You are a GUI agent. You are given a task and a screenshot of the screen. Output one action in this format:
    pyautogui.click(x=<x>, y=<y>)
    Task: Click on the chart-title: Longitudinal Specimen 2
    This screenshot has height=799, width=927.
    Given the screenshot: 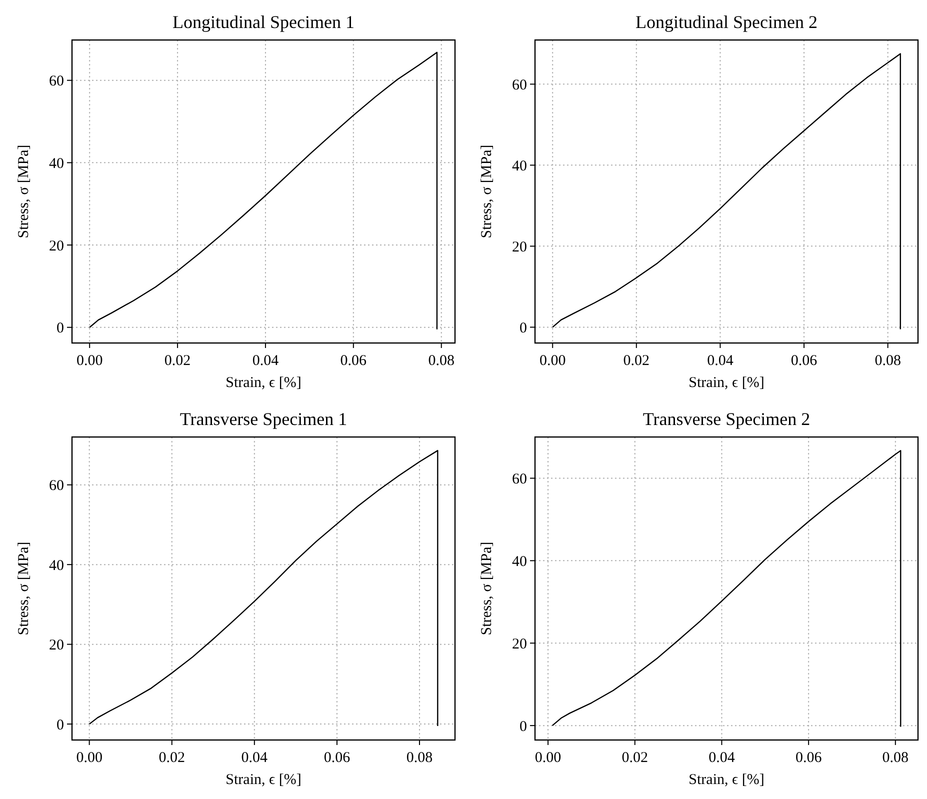 What is the action you would take?
    pyautogui.click(x=727, y=22)
    